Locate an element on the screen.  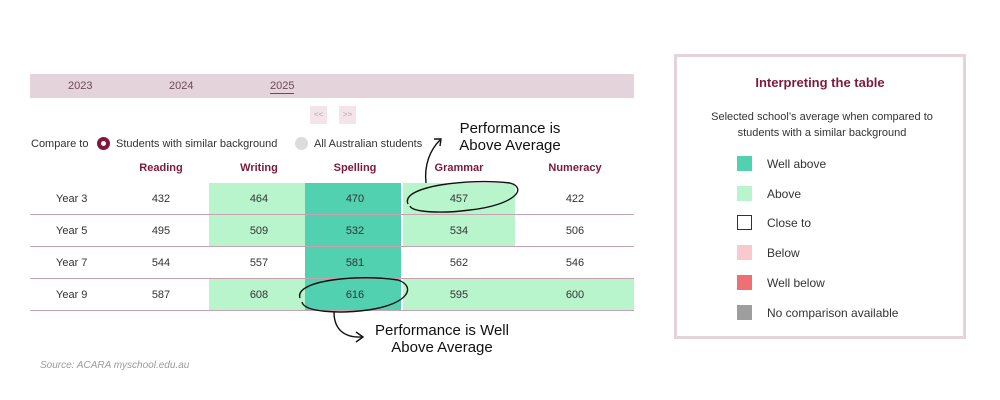
next-page-button: >> is located at coordinates (347, 115).